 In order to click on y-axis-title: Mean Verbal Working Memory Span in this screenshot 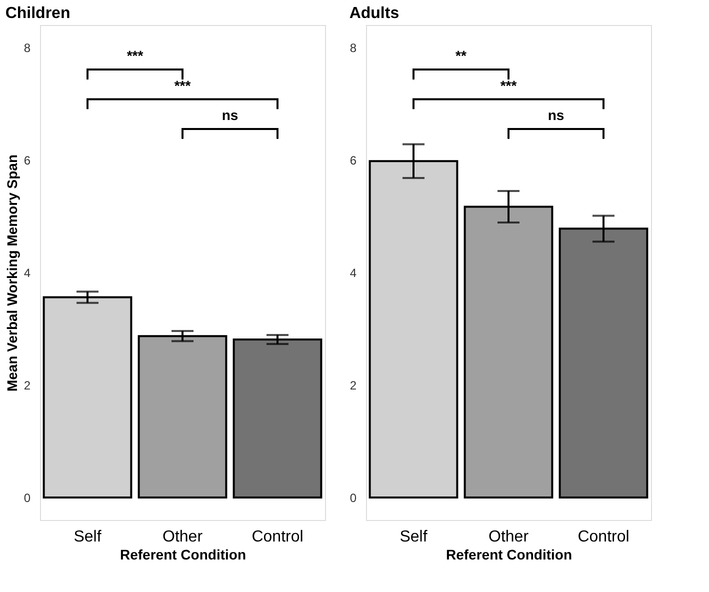, I will do `click(12, 273)`.